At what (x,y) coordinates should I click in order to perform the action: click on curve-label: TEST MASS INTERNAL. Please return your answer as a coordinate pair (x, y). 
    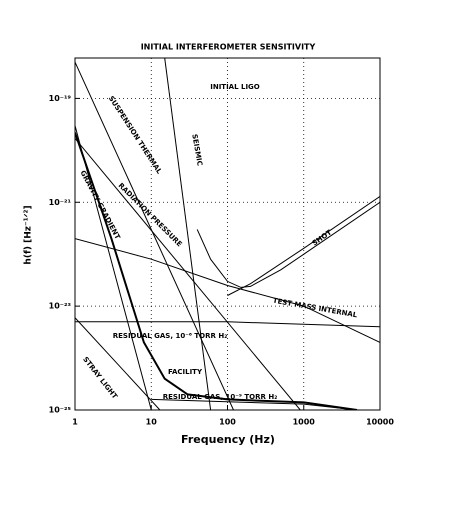
    Looking at the image, I should click on (315, 308).